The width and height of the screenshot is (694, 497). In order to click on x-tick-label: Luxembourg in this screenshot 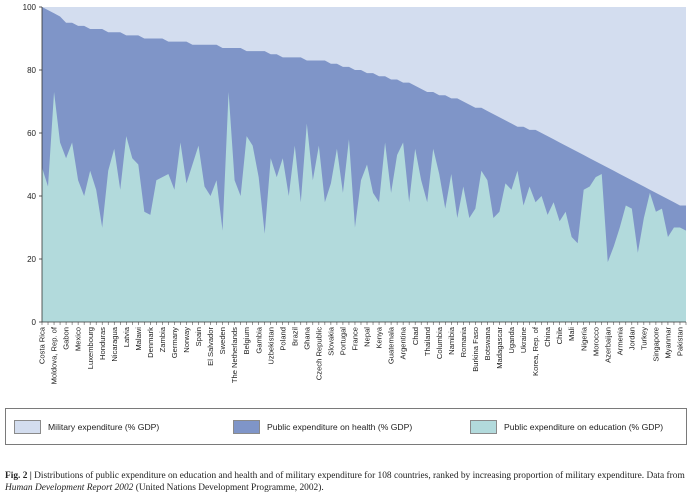, I will do `click(90, 348)`.